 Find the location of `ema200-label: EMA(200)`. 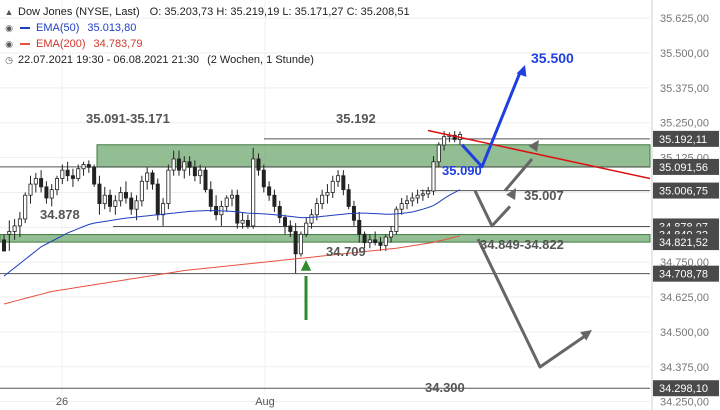

ema200-label: EMA(200) is located at coordinates (61, 44).